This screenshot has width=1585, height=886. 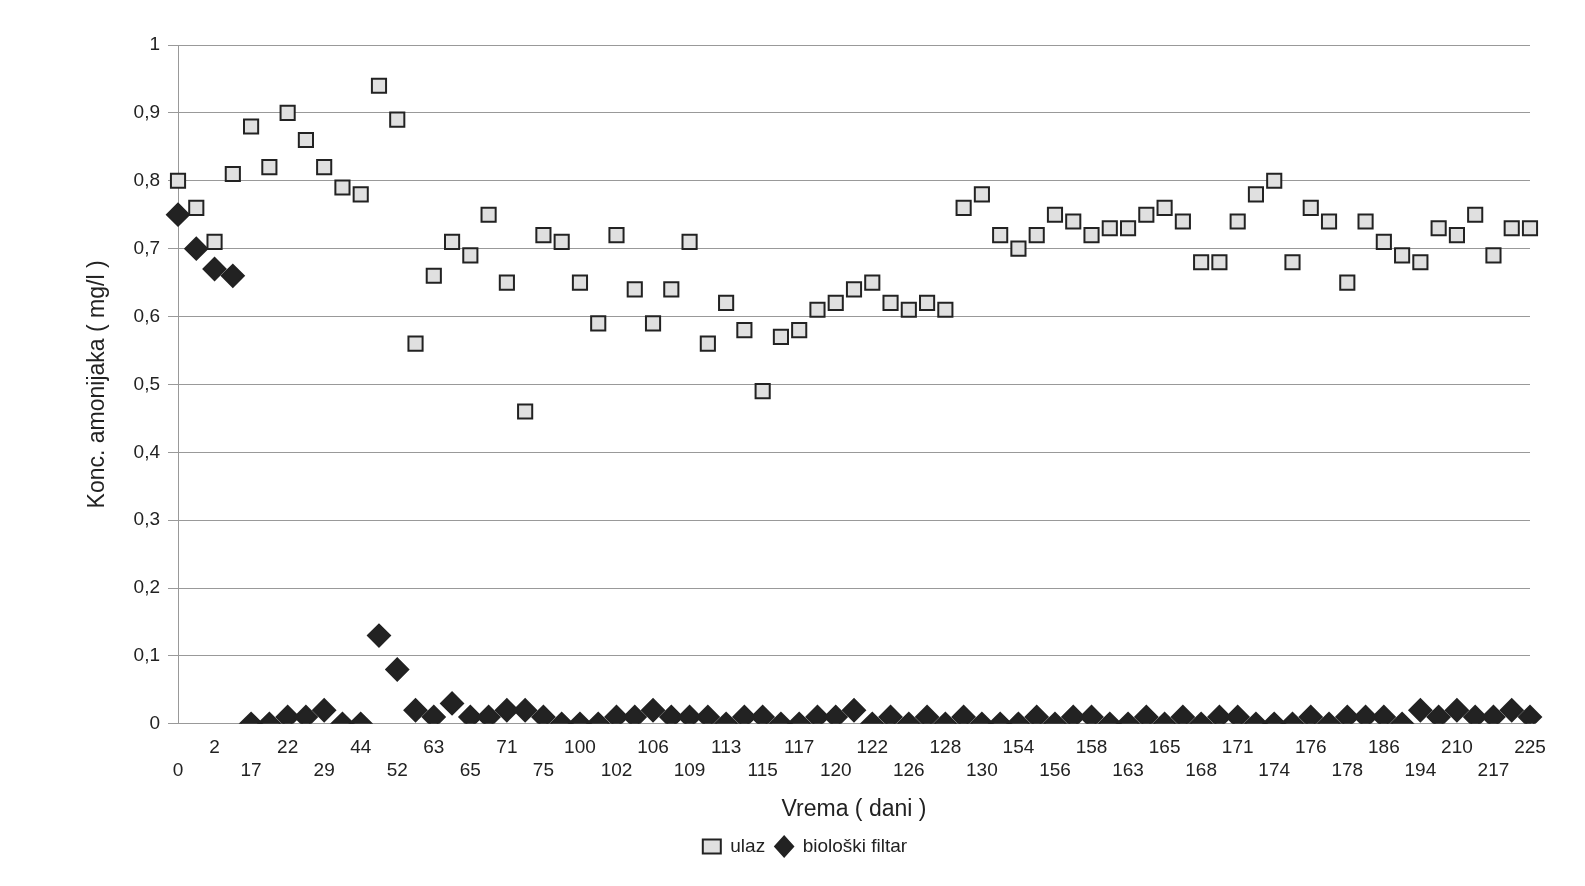 I want to click on y-tick-label: 0,6, so click(x=147, y=315).